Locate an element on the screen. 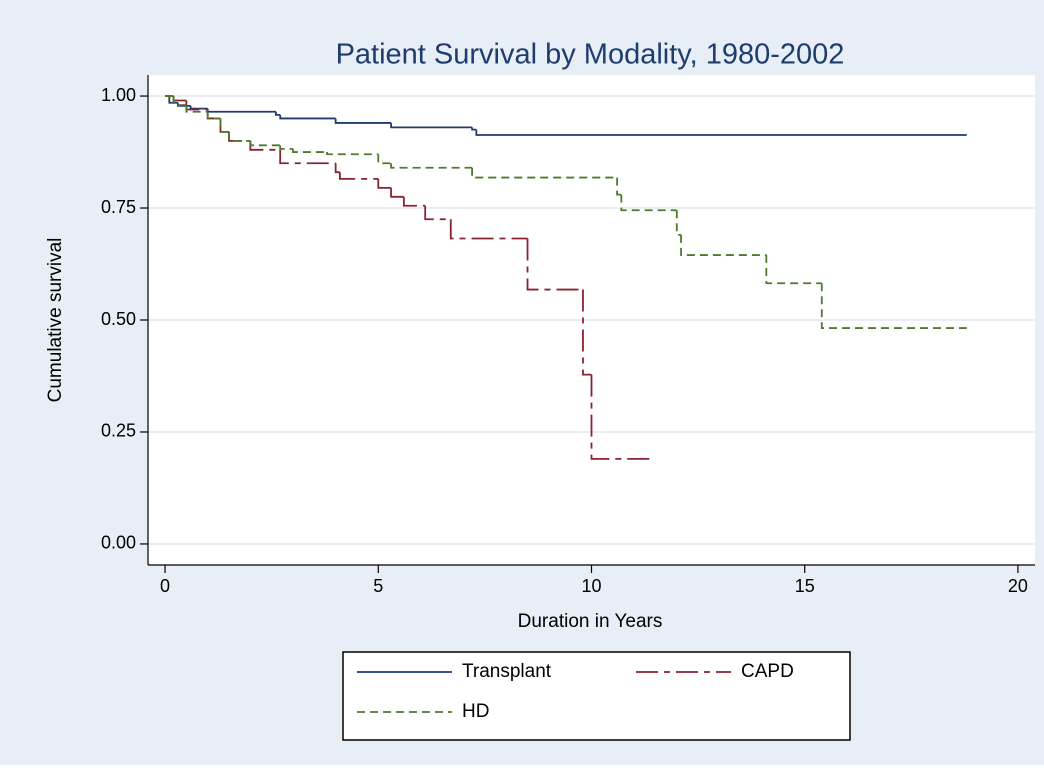  legend-label: Transplant is located at coordinates (507, 671).